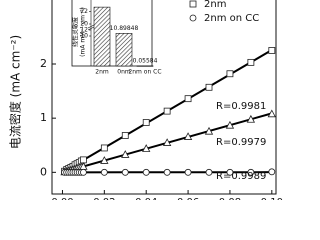 The image size is (320, 240). Describe the element at coordinates (112, 33) in the screenshot. I see `inset-frame` at that location.